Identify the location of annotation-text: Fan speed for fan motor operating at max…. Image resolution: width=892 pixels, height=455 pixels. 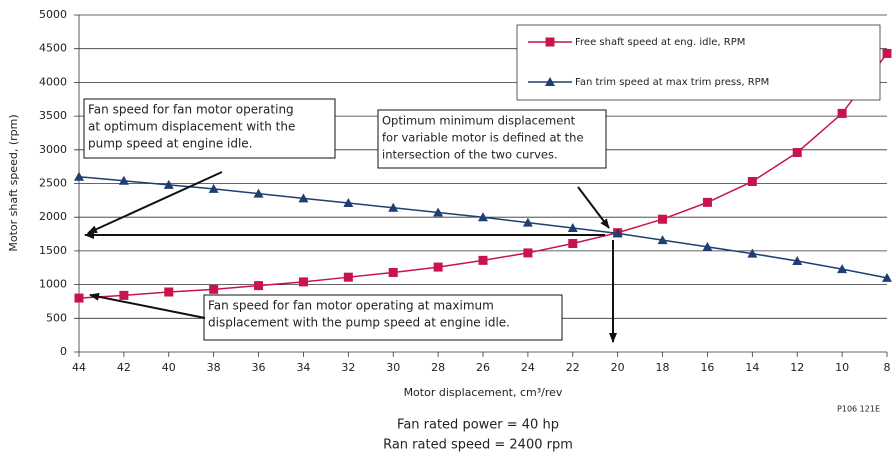
(351, 306).